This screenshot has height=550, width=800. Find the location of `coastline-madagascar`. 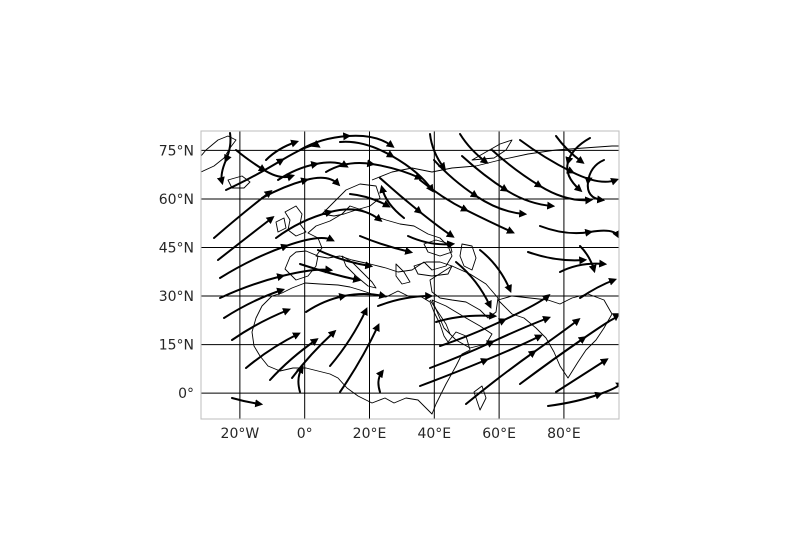

coastline-madagascar is located at coordinates (480, 398).